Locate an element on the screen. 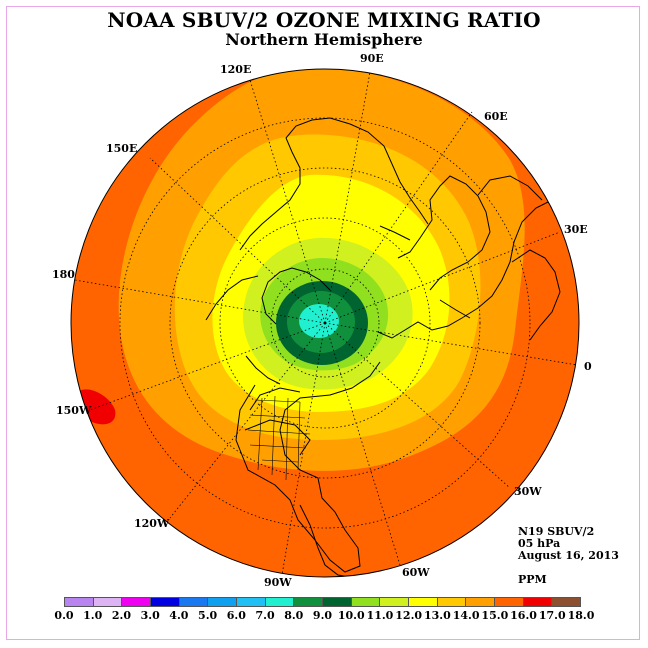 The width and height of the screenshot is (648, 648). info-level: 05 hPa is located at coordinates (539, 543).